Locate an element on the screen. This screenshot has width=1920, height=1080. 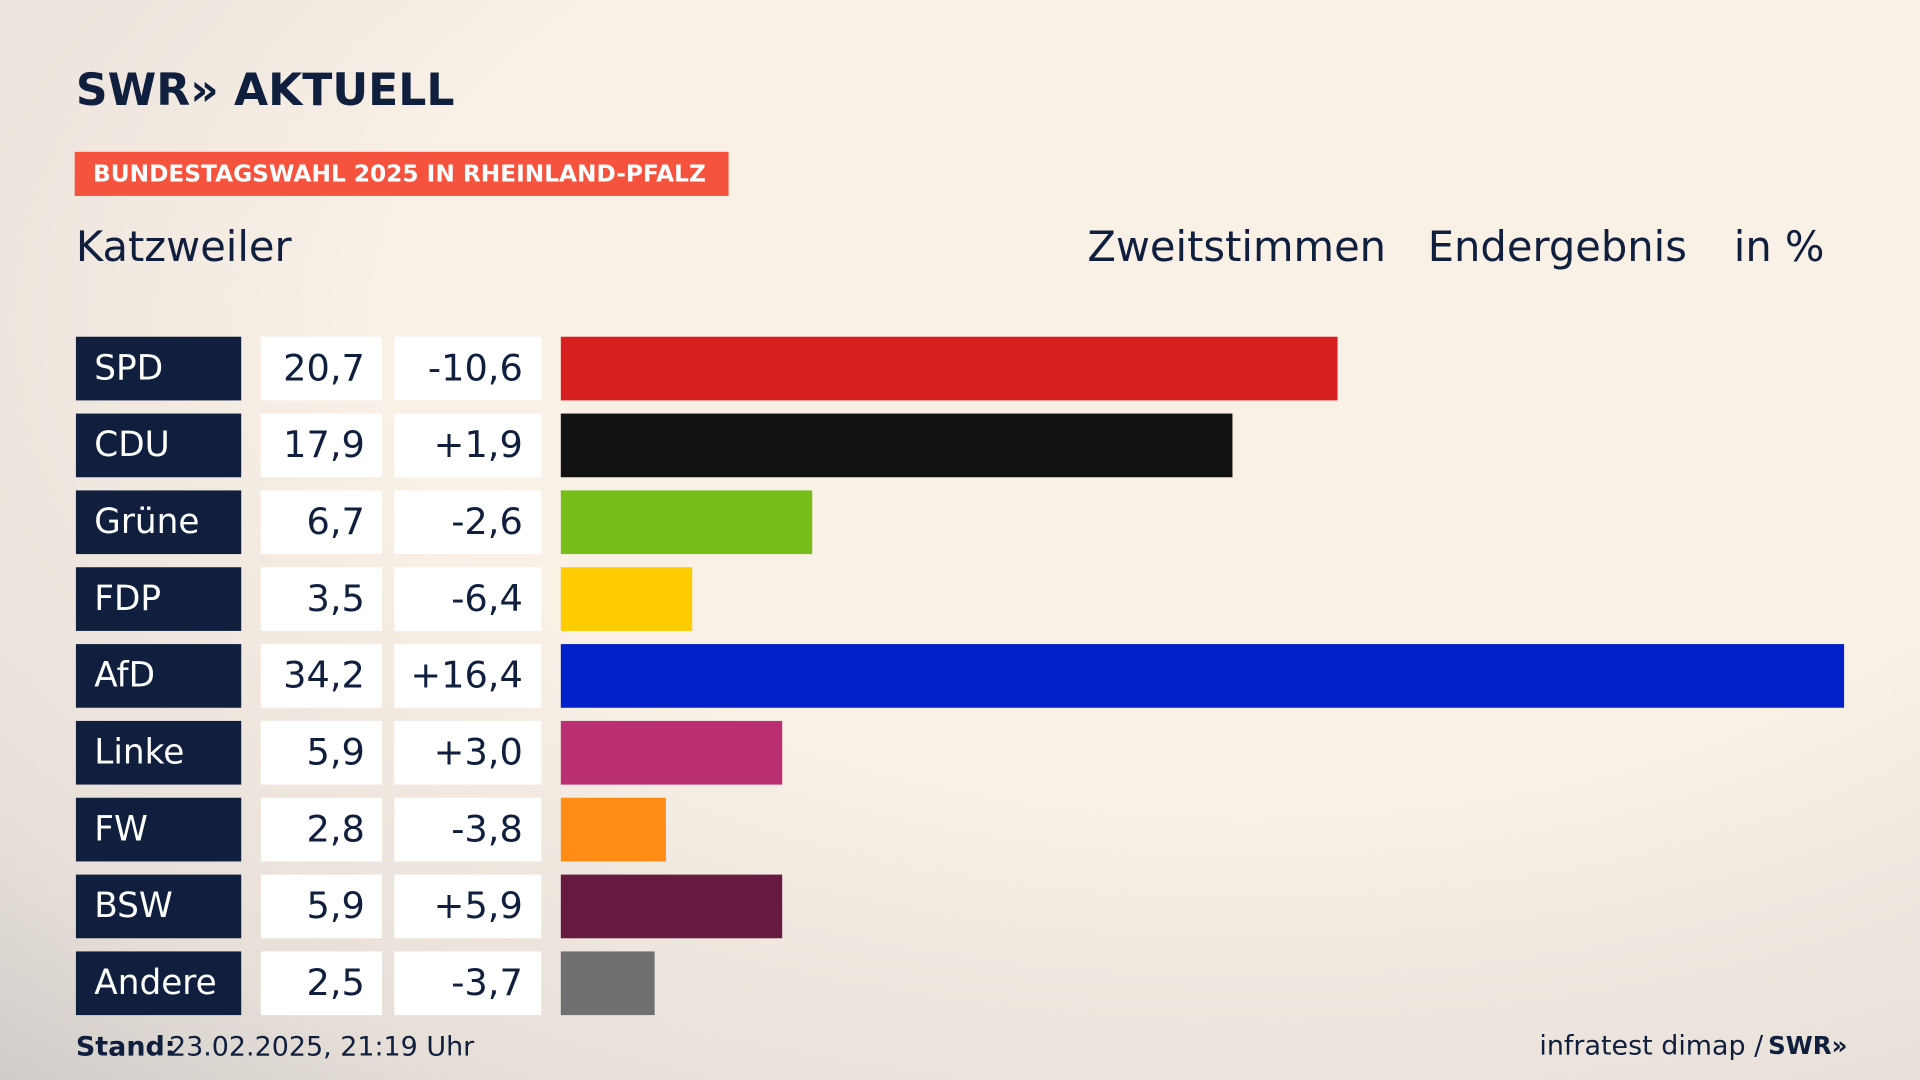
change-label: +5,9 is located at coordinates (478, 905).